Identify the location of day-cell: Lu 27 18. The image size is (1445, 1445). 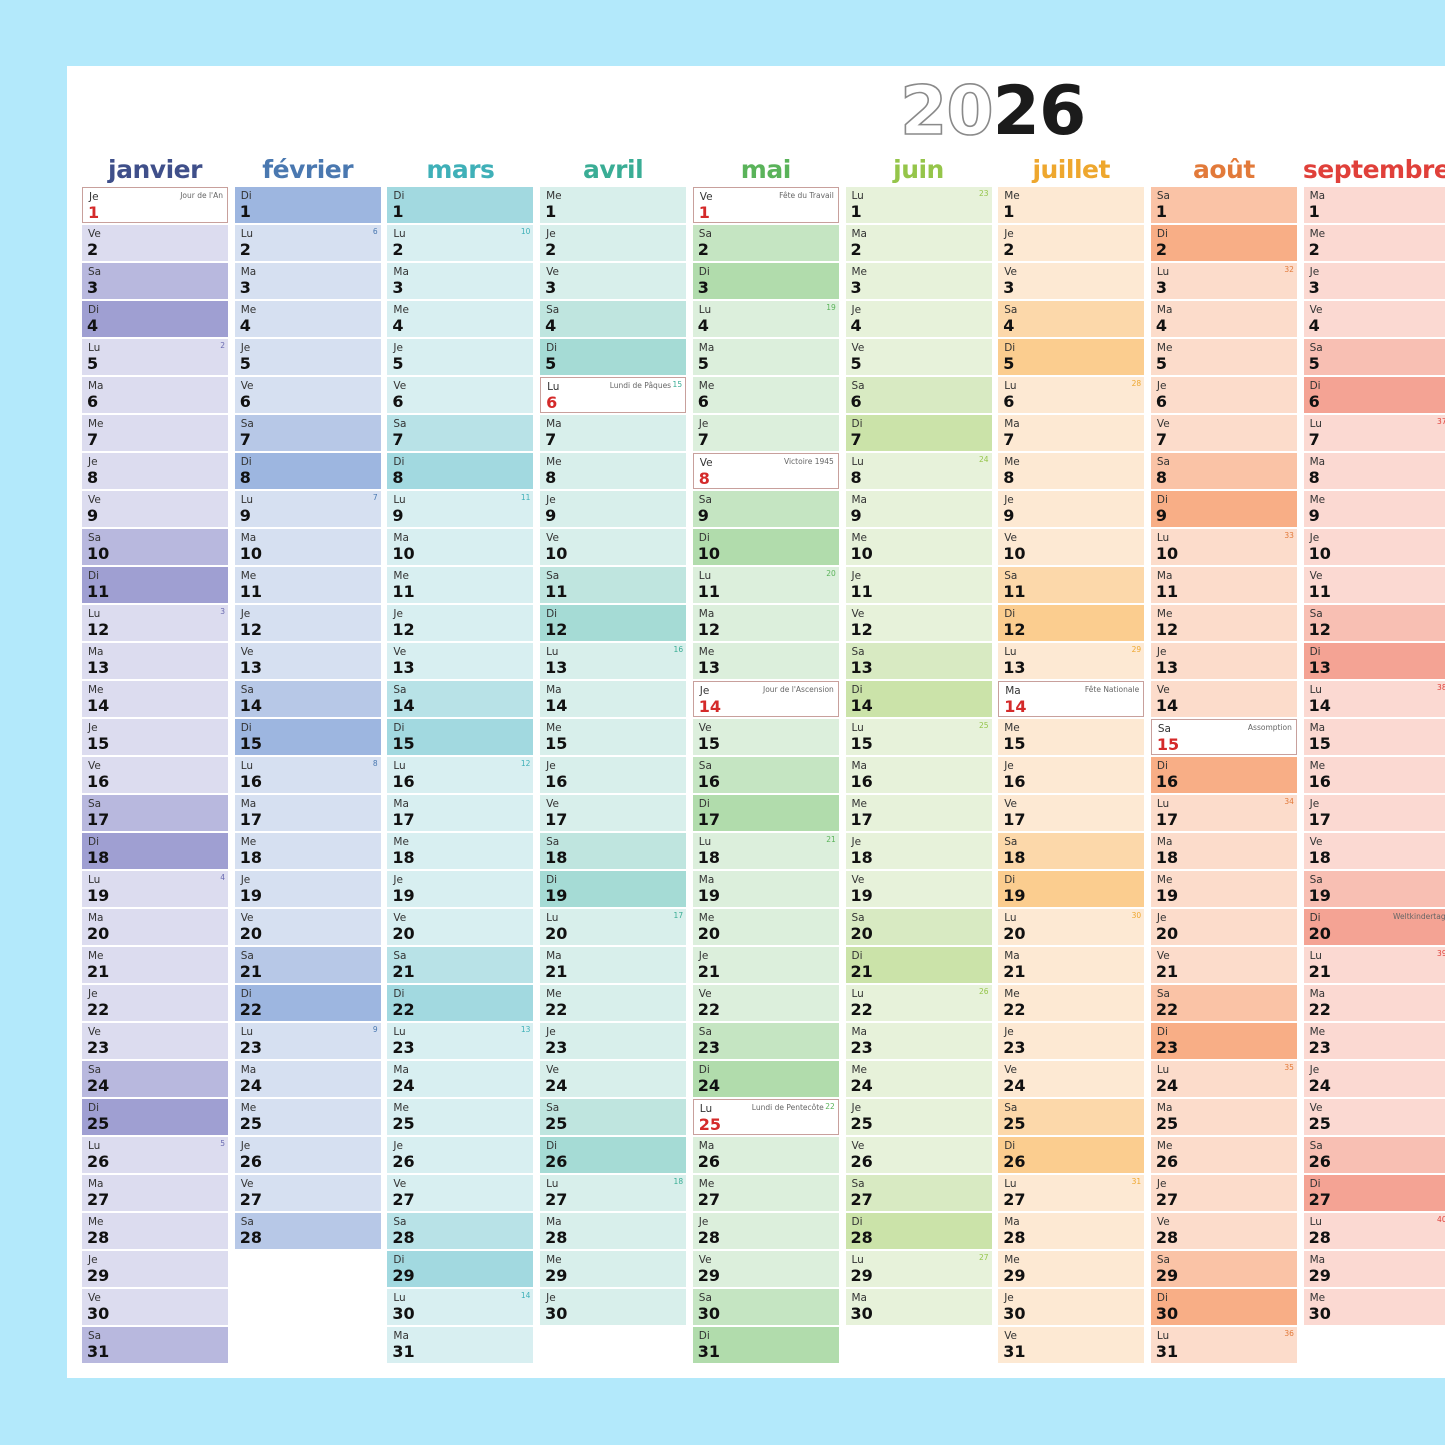
(613, 1193).